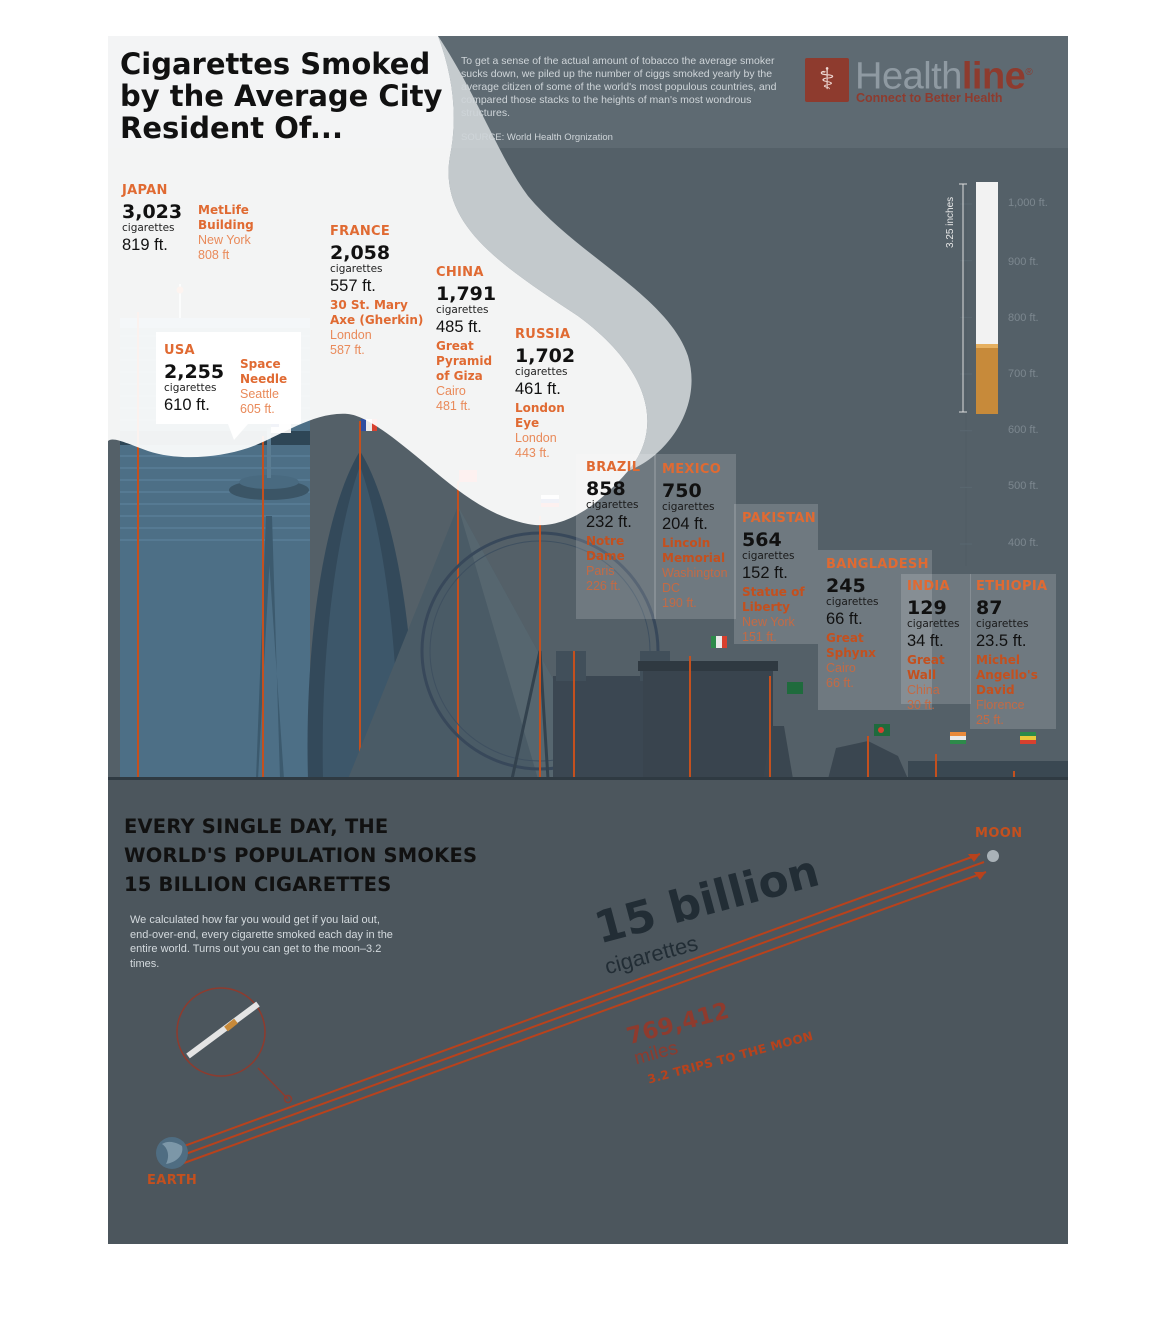 This screenshot has width=1176, height=1338. Describe the element at coordinates (360, 253) in the screenshot. I see `cigarette-count: 2,058` at that location.